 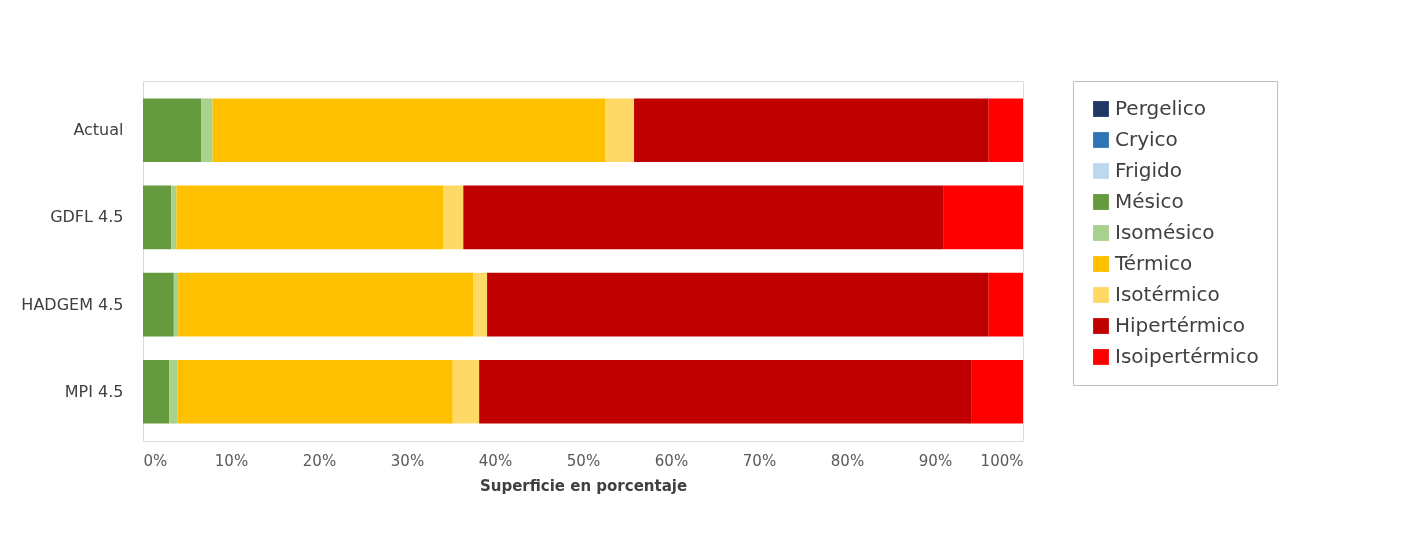 What do you see at coordinates (1146, 139) in the screenshot?
I see `legend-label: Cryico` at bounding box center [1146, 139].